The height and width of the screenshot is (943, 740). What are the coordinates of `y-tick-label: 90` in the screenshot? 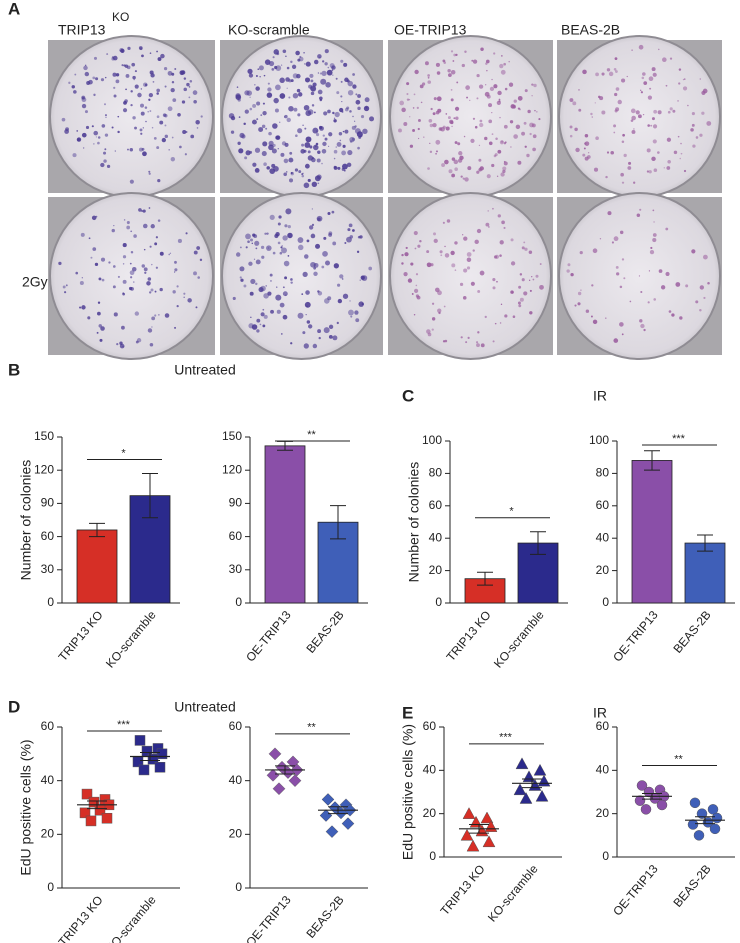 It's located at (48, 503).